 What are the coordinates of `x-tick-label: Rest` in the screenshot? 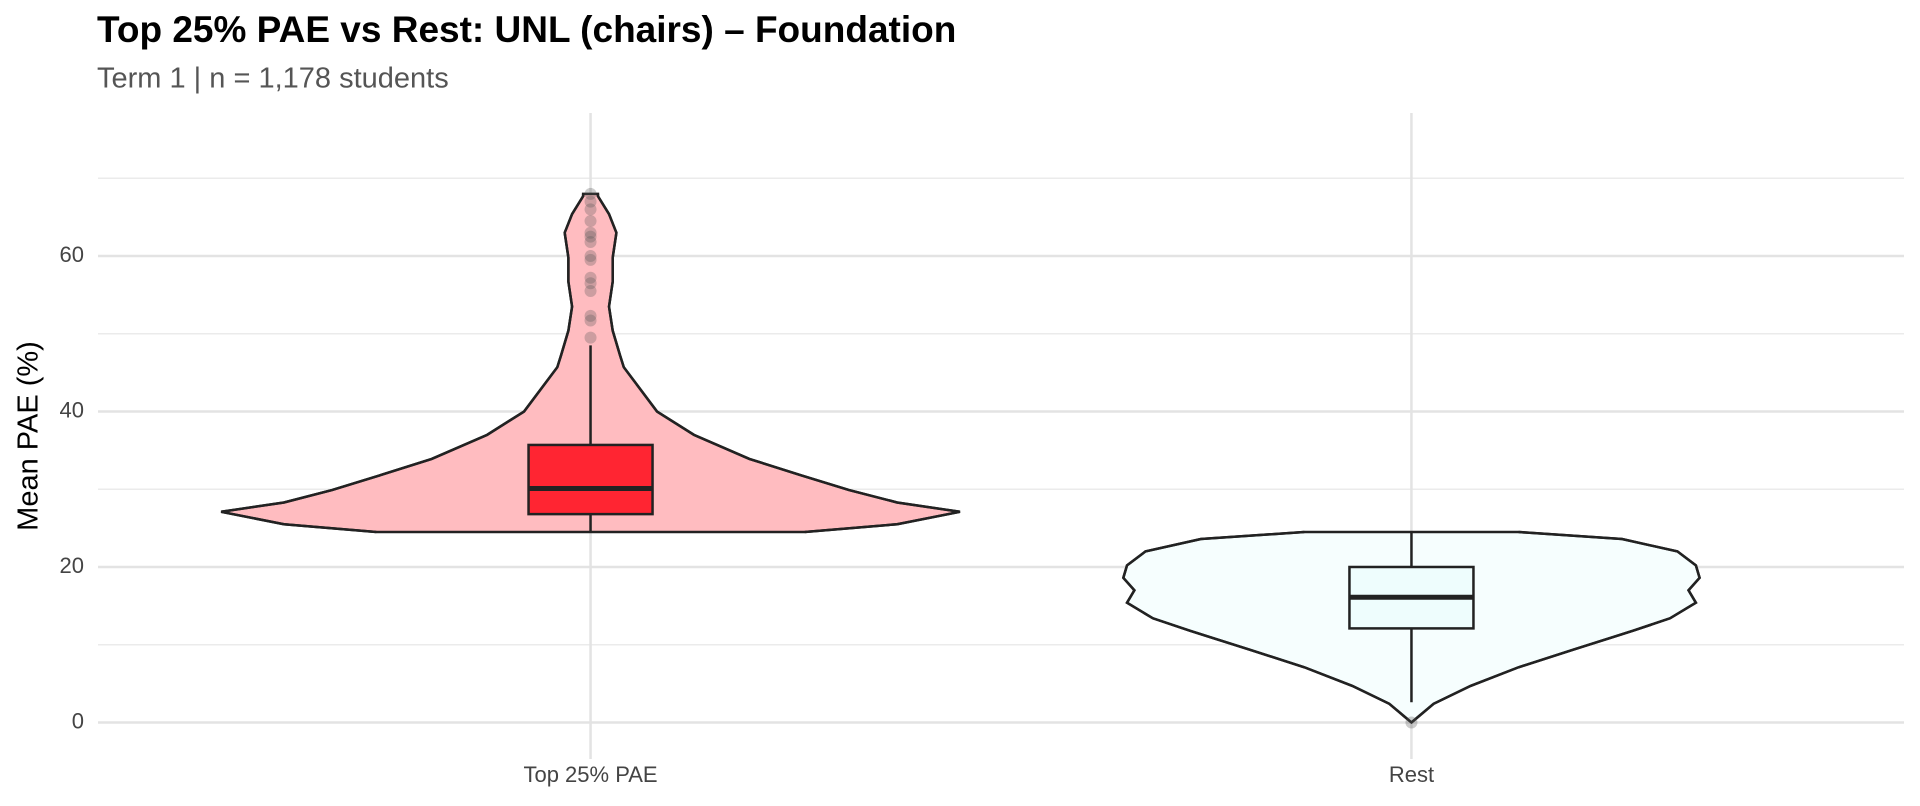 It's located at (1411, 774).